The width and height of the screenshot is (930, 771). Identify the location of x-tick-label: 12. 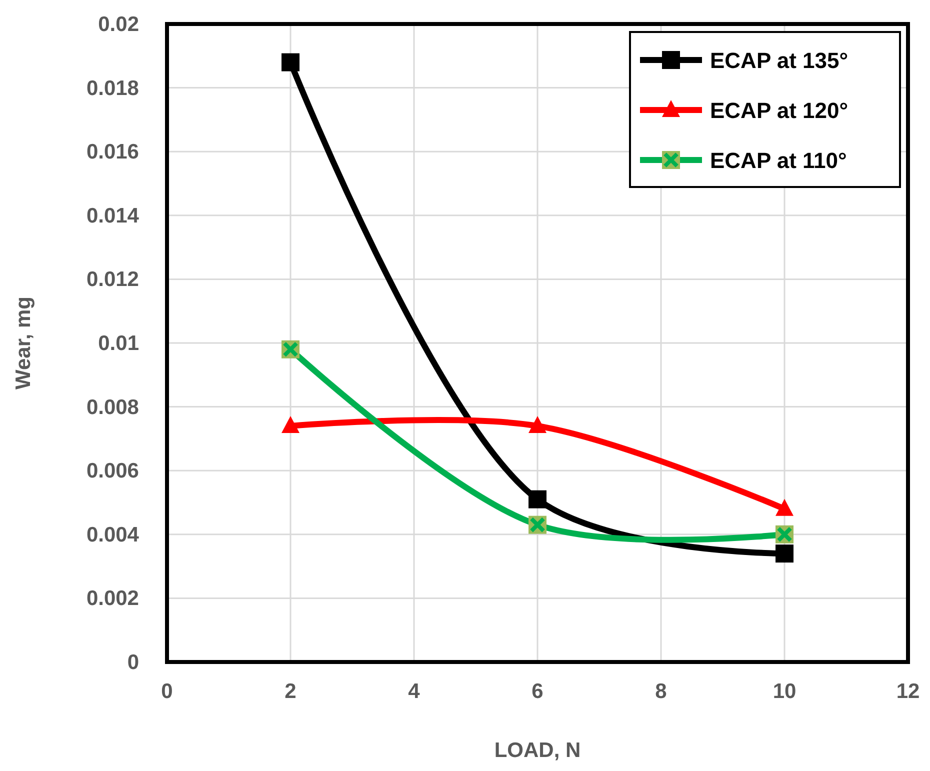
(908, 691).